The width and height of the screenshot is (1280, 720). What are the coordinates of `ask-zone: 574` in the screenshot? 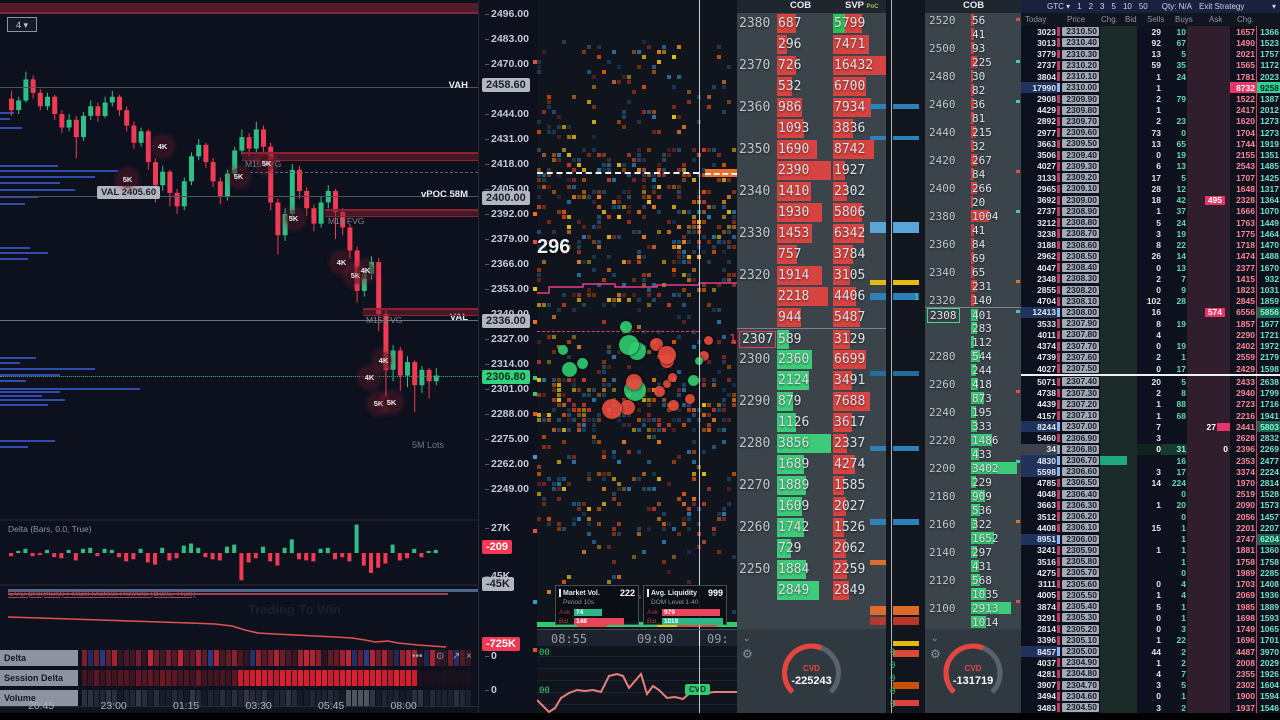 It's located at (1208, 312).